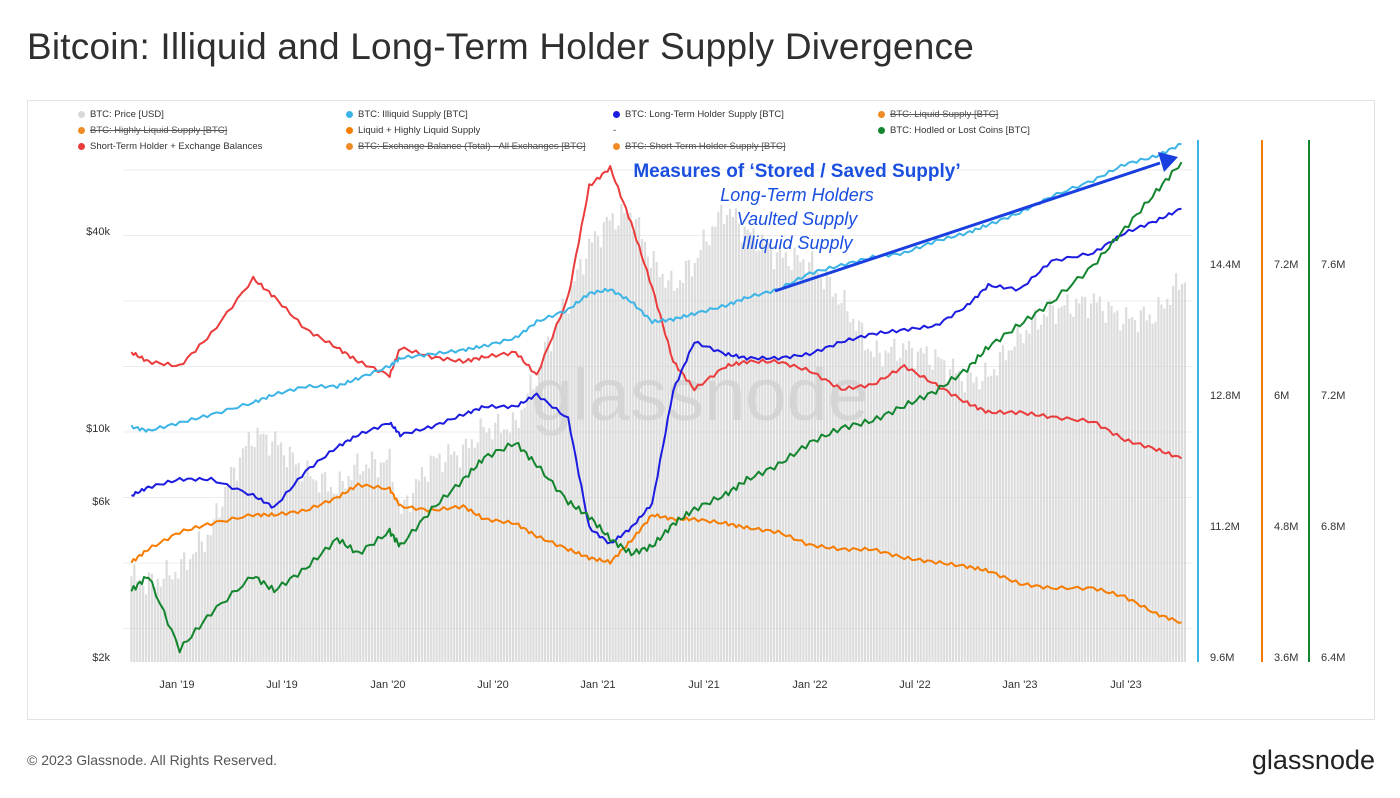 Image resolution: width=1400 pixels, height=798 pixels. What do you see at coordinates (101, 502) in the screenshot?
I see `y-tick-label-price: $6k` at bounding box center [101, 502].